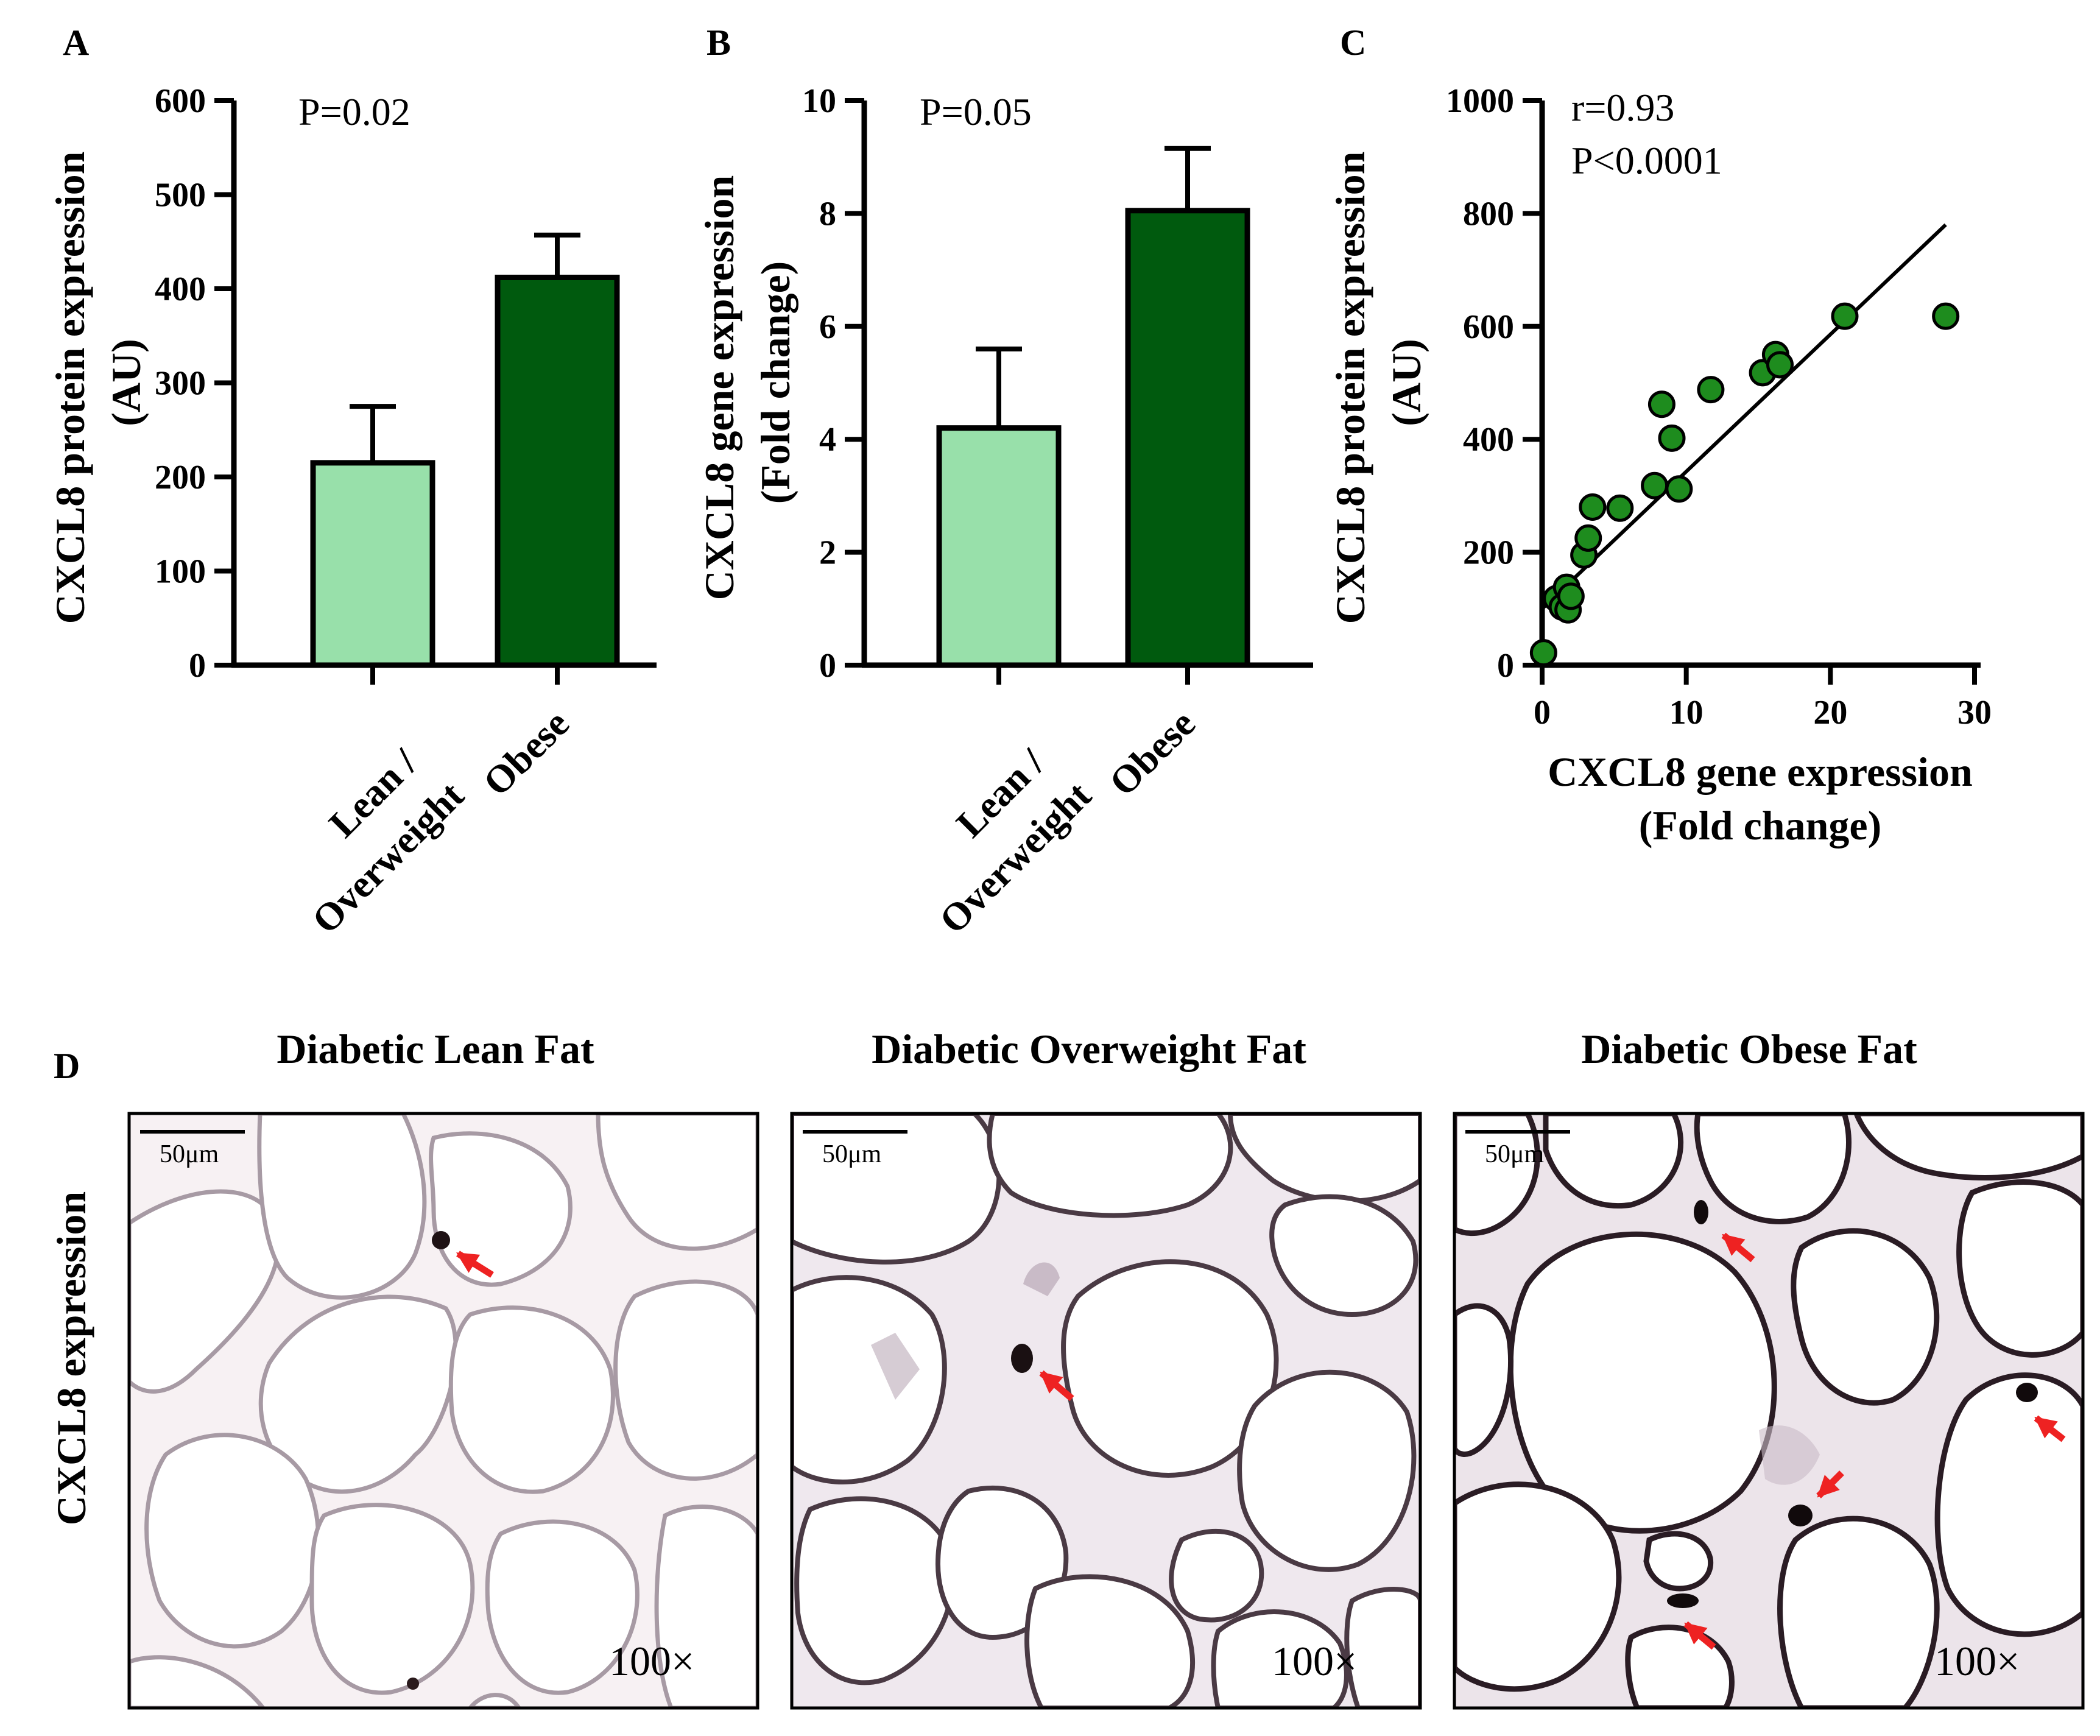 Image resolution: width=2100 pixels, height=1736 pixels. Describe the element at coordinates (747, 383) in the screenshot. I see `y-axis-label-b: CXCL8 gene expression (Fold change)` at that location.